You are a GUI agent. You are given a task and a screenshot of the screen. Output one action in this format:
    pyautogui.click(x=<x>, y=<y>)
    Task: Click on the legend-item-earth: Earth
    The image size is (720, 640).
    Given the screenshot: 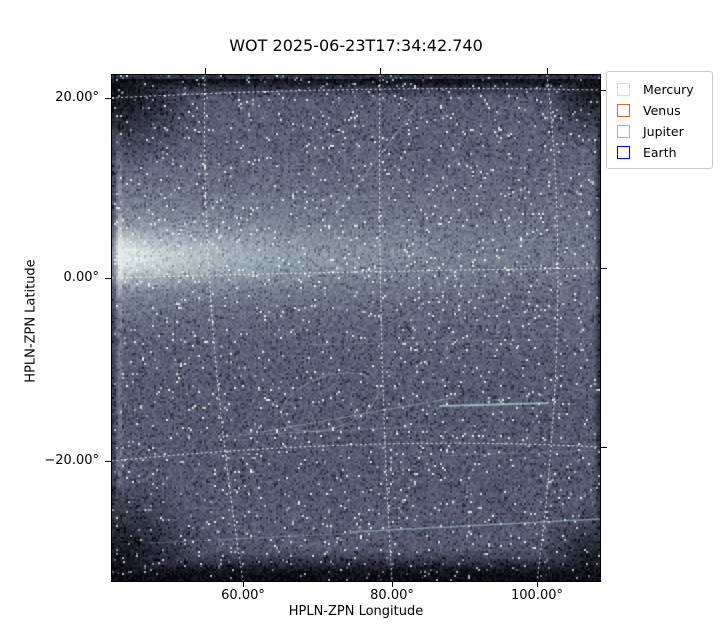 What is the action you would take?
    pyautogui.click(x=661, y=152)
    